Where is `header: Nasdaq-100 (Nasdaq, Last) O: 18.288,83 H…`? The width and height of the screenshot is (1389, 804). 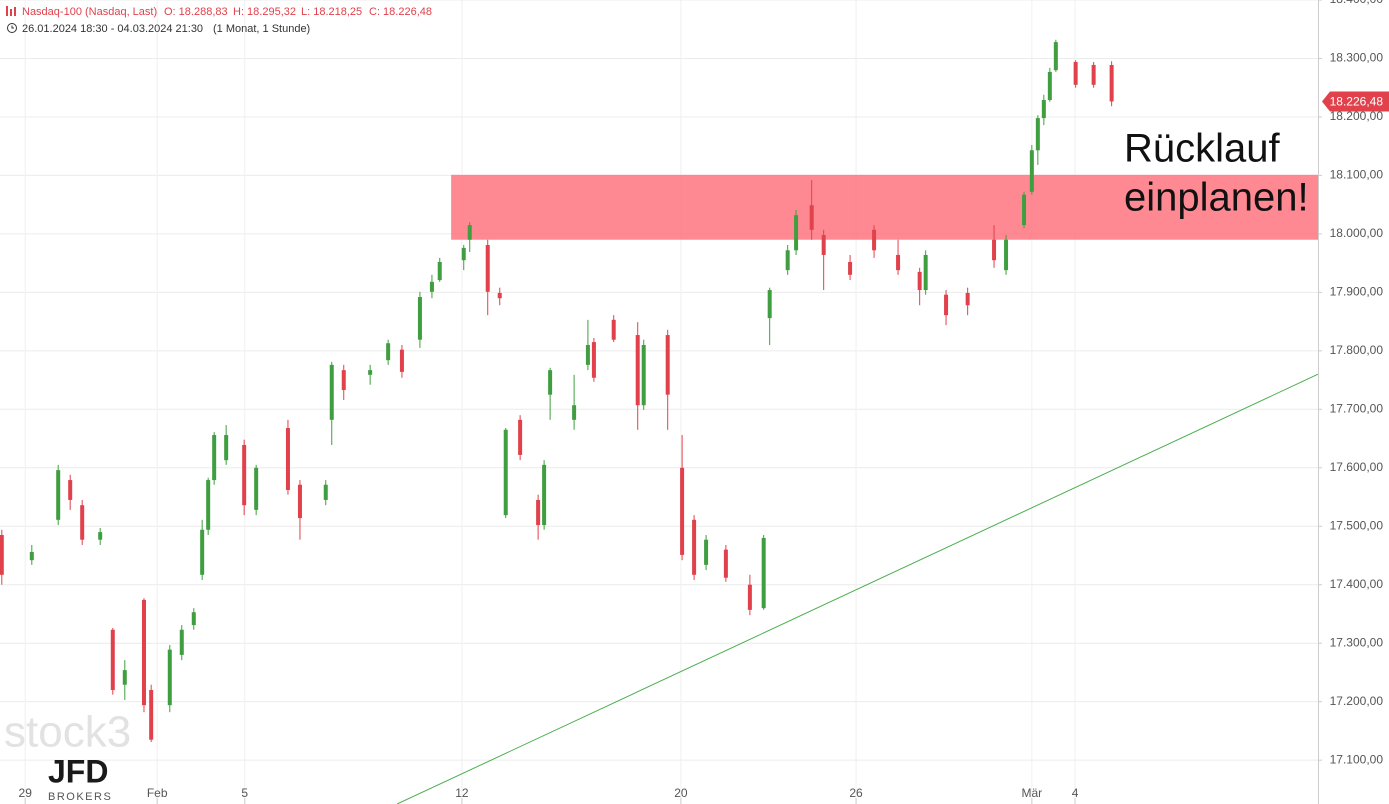
header: Nasdaq-100 (Nasdaq, Last) O: 18.288,83 H… is located at coordinates (219, 20).